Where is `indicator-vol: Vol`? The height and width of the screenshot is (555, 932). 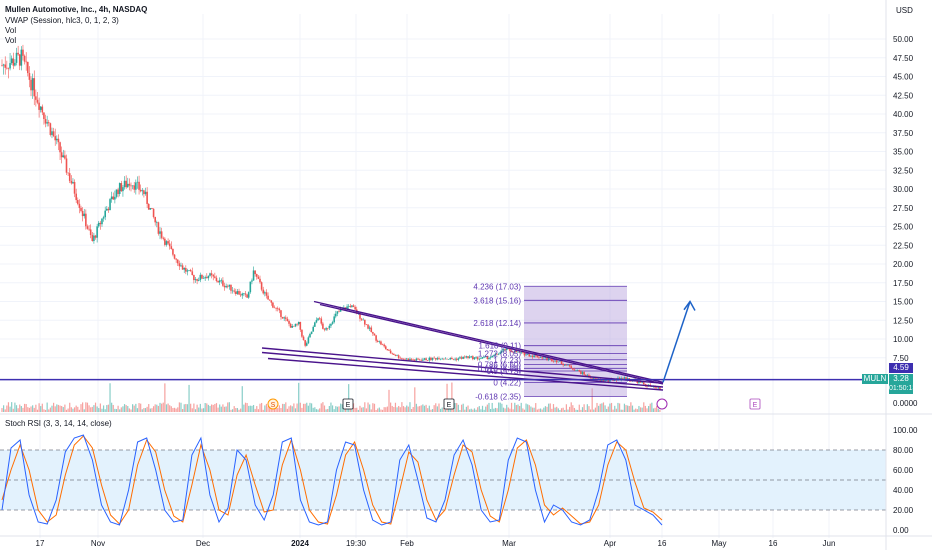 indicator-vol: Vol is located at coordinates (11, 30).